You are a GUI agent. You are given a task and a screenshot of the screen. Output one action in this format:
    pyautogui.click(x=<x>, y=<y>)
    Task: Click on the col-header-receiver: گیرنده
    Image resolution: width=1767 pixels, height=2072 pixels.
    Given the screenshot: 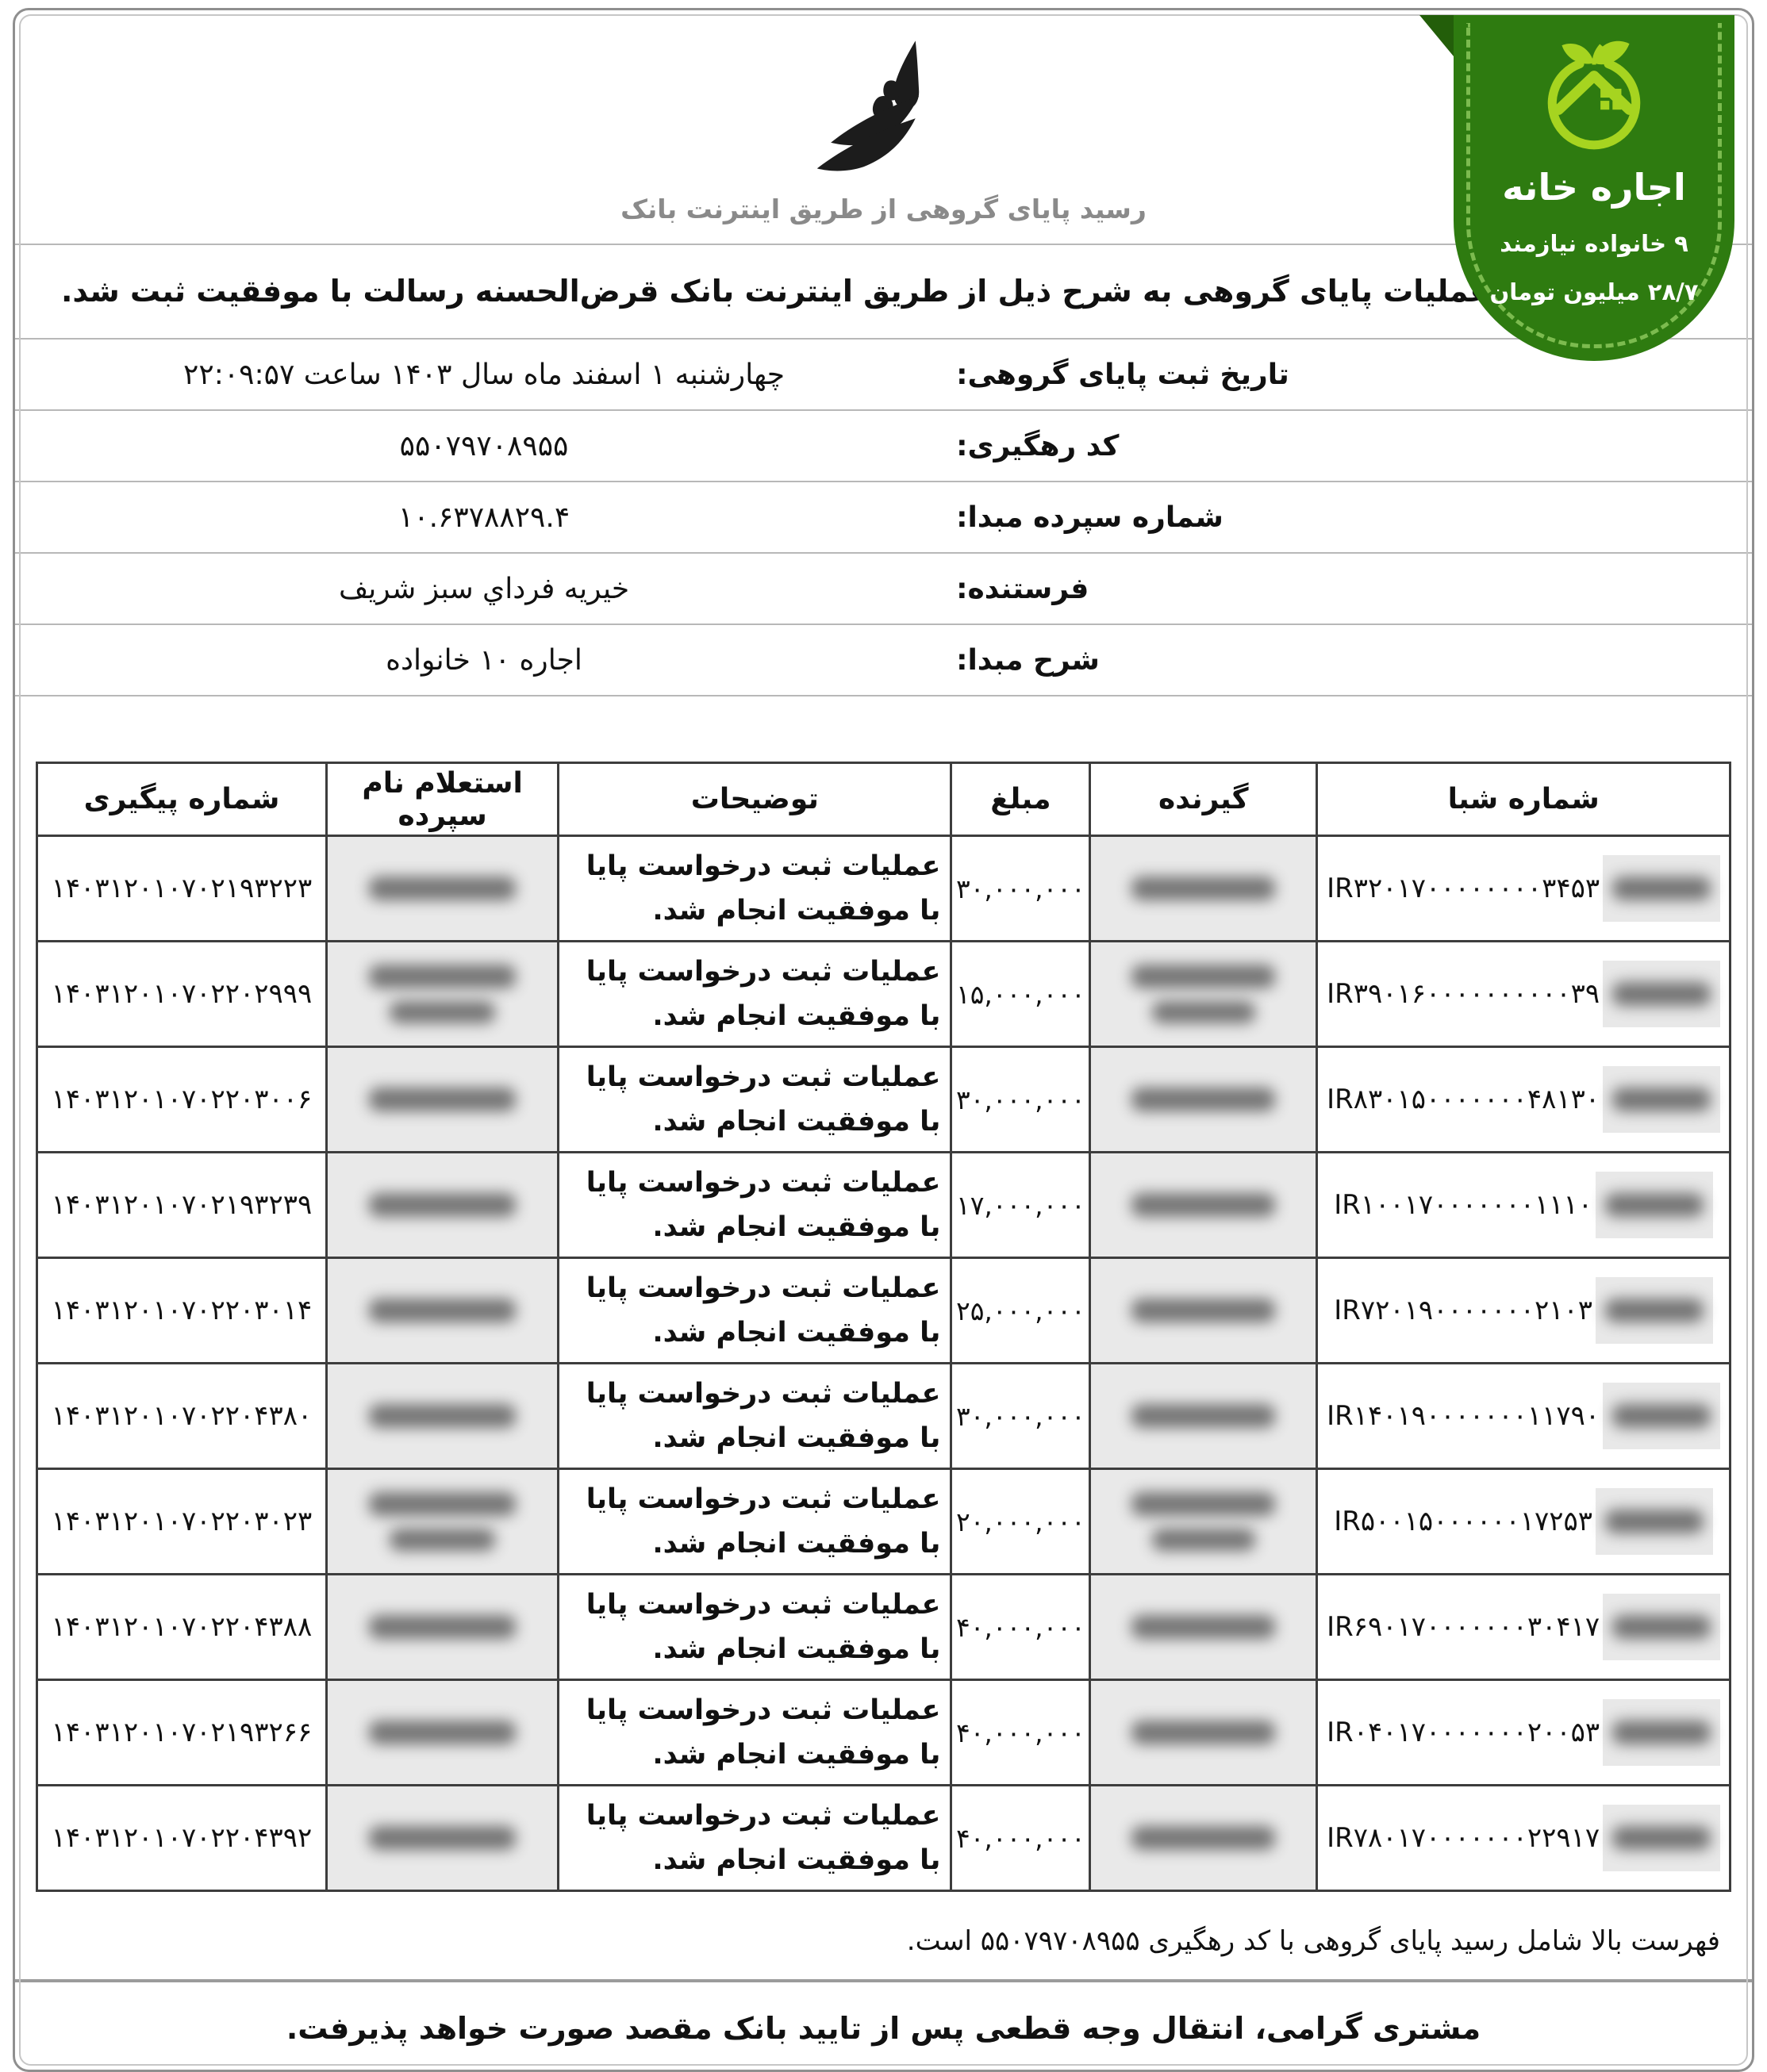 What is the action you would take?
    pyautogui.click(x=1204, y=800)
    